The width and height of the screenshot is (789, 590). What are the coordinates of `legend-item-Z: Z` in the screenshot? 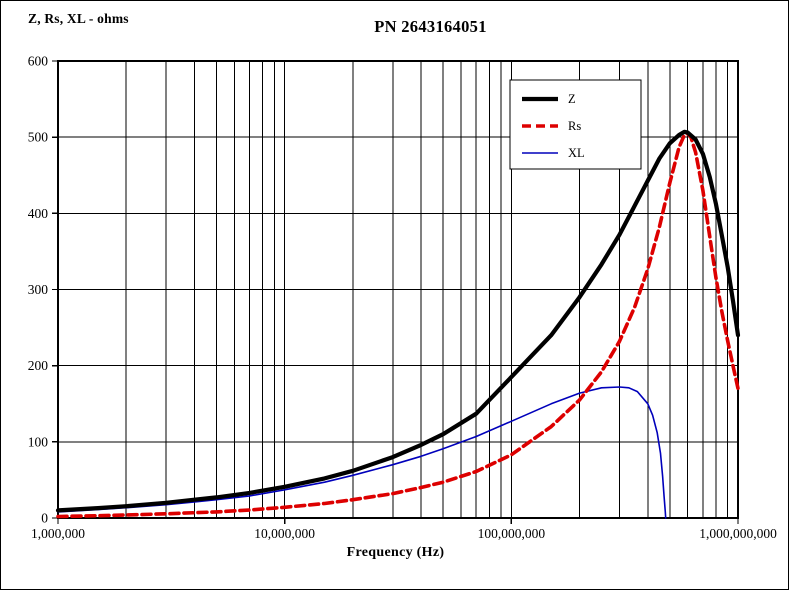 It's located at (549, 99).